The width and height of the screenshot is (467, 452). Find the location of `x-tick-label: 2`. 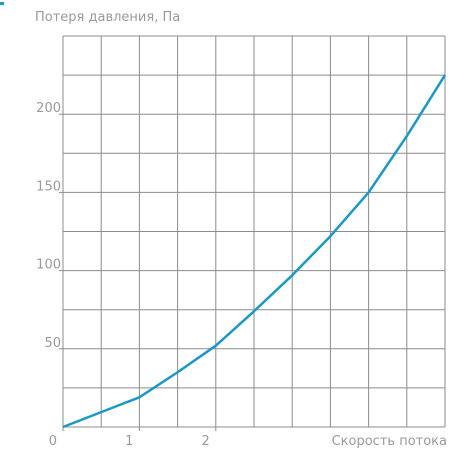

x-tick-label: 2 is located at coordinates (206, 441).